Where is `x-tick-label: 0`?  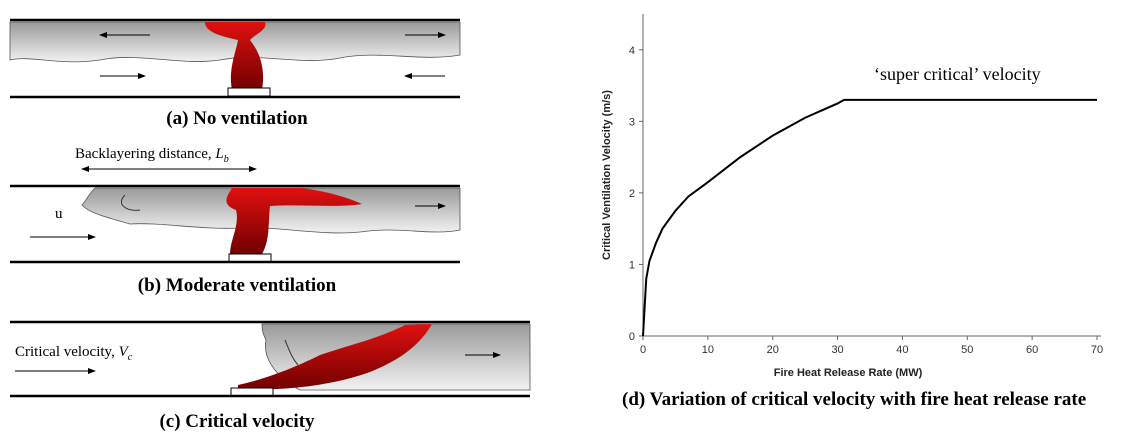 x-tick-label: 0 is located at coordinates (643, 350).